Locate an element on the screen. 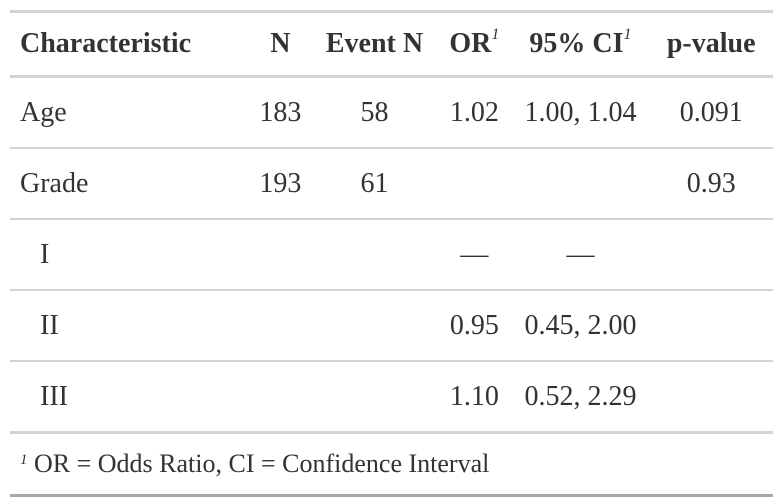 This screenshot has width=783, height=503. cell-characteristic: I is located at coordinates (45, 254).